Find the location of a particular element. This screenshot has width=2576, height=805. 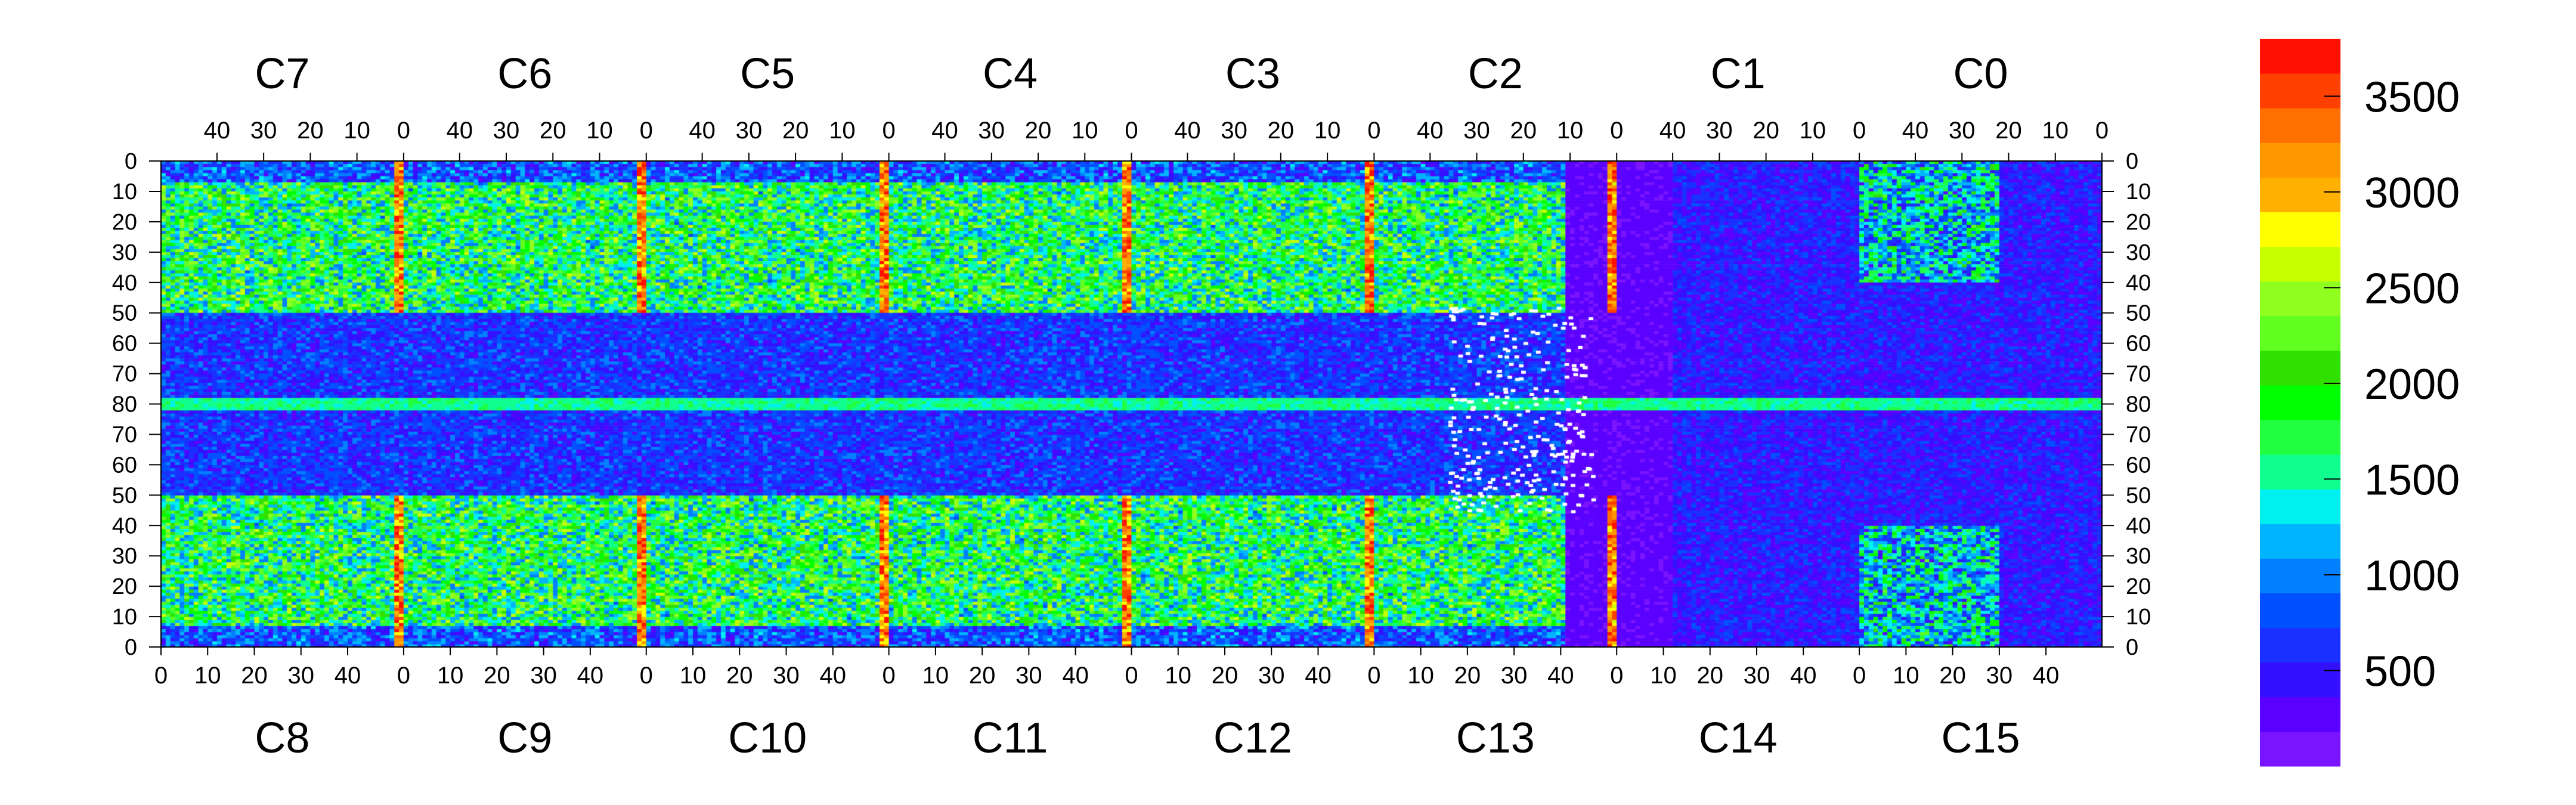

top-col-tick-C2-0: 0 is located at coordinates (890, 131).